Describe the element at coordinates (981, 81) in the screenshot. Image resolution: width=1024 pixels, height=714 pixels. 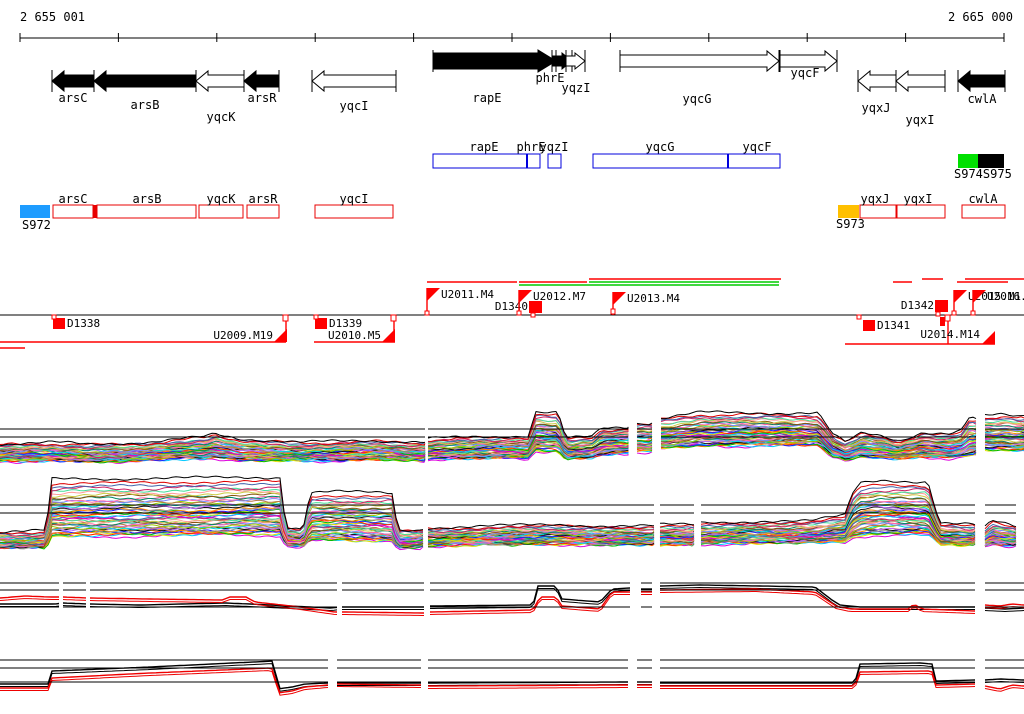
I see `gene-arrow-cwlA` at that location.